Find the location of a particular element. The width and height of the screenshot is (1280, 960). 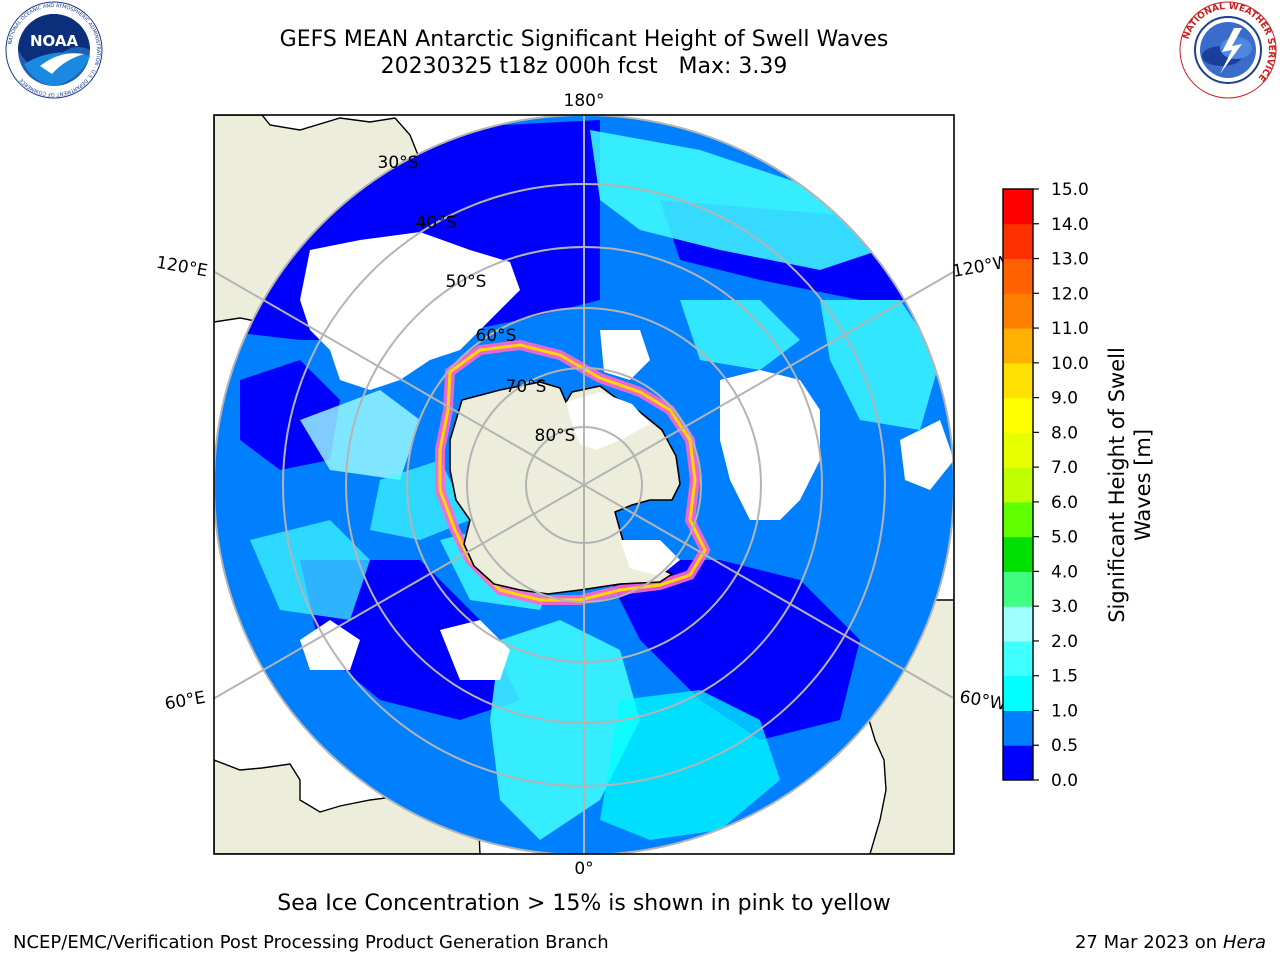

credit-host: Hera is located at coordinates (1244, 942).